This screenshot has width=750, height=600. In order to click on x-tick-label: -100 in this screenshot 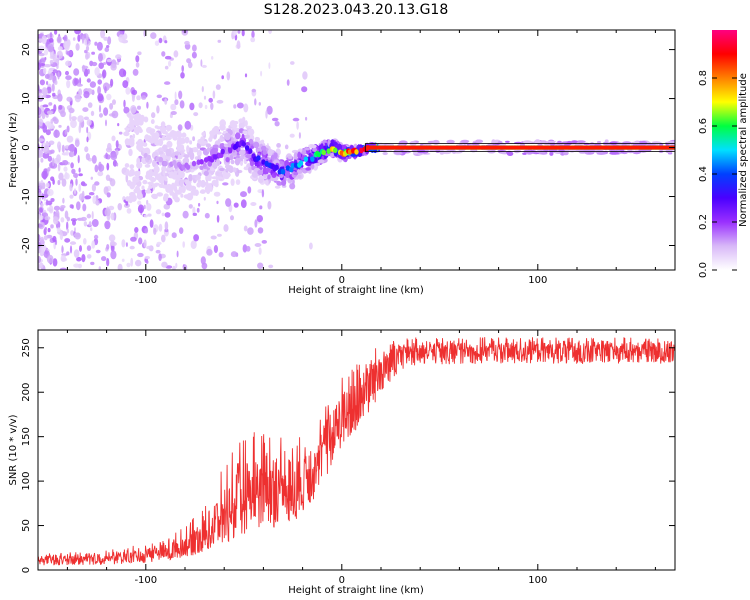, I will do `click(145, 580)`.